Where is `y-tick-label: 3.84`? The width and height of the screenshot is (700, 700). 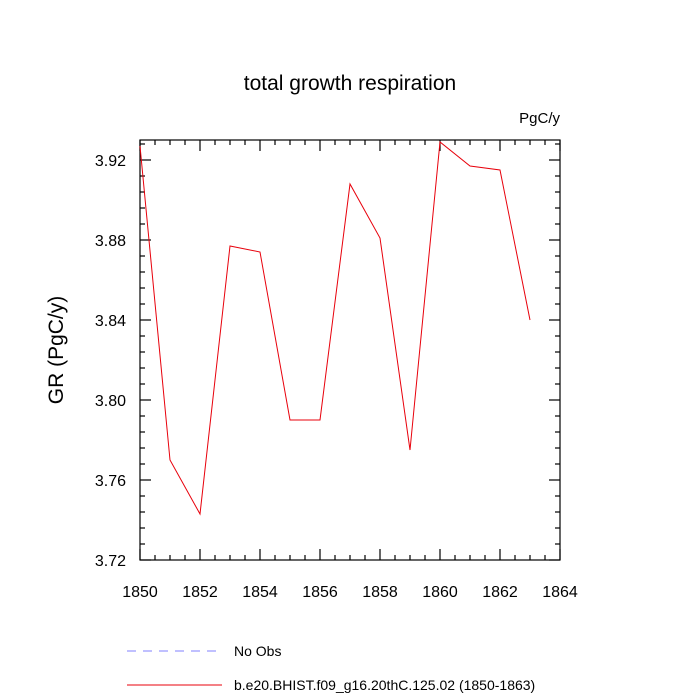 y-tick-label: 3.84 is located at coordinates (110, 321).